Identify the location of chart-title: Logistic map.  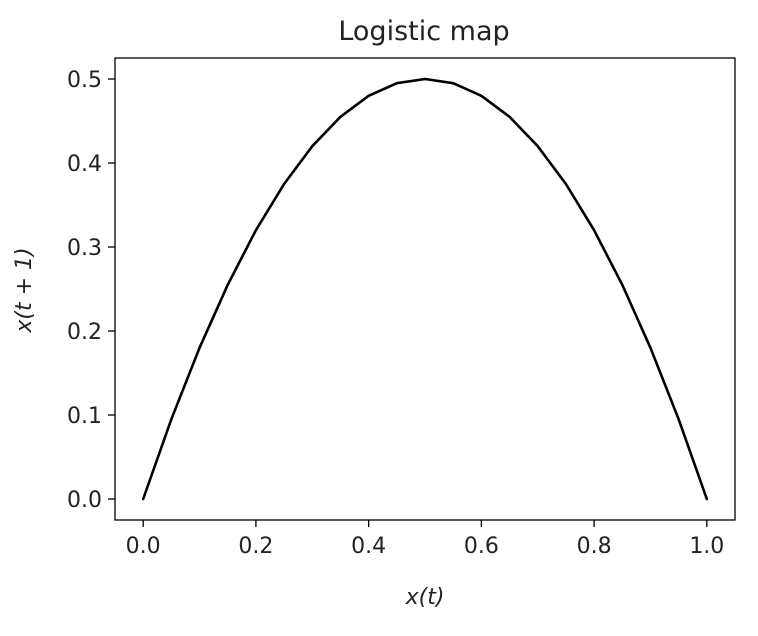
(423, 31).